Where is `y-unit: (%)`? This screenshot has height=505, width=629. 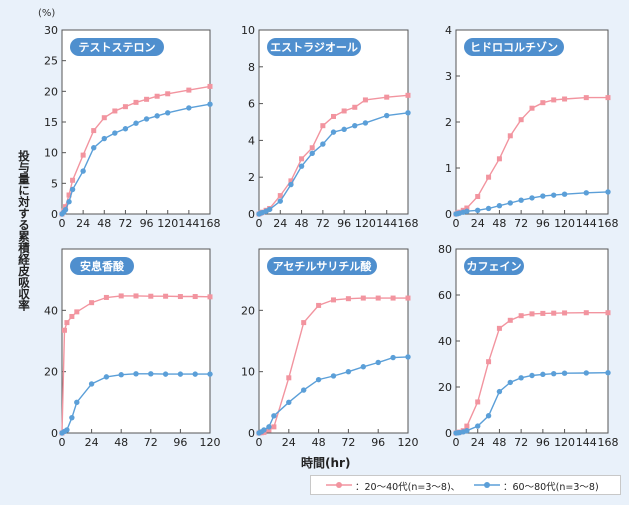 y-unit: (%) is located at coordinates (47, 13).